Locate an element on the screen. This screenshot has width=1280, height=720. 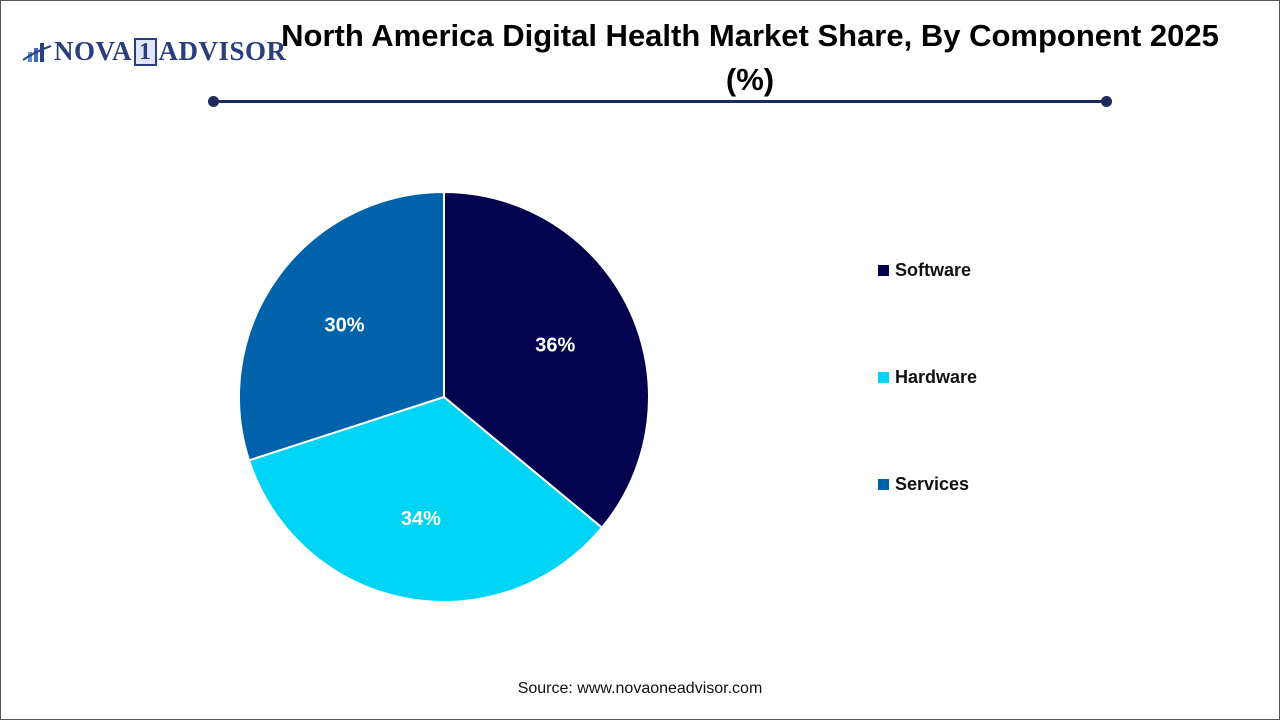
pie-slice-services is located at coordinates (341, 326).